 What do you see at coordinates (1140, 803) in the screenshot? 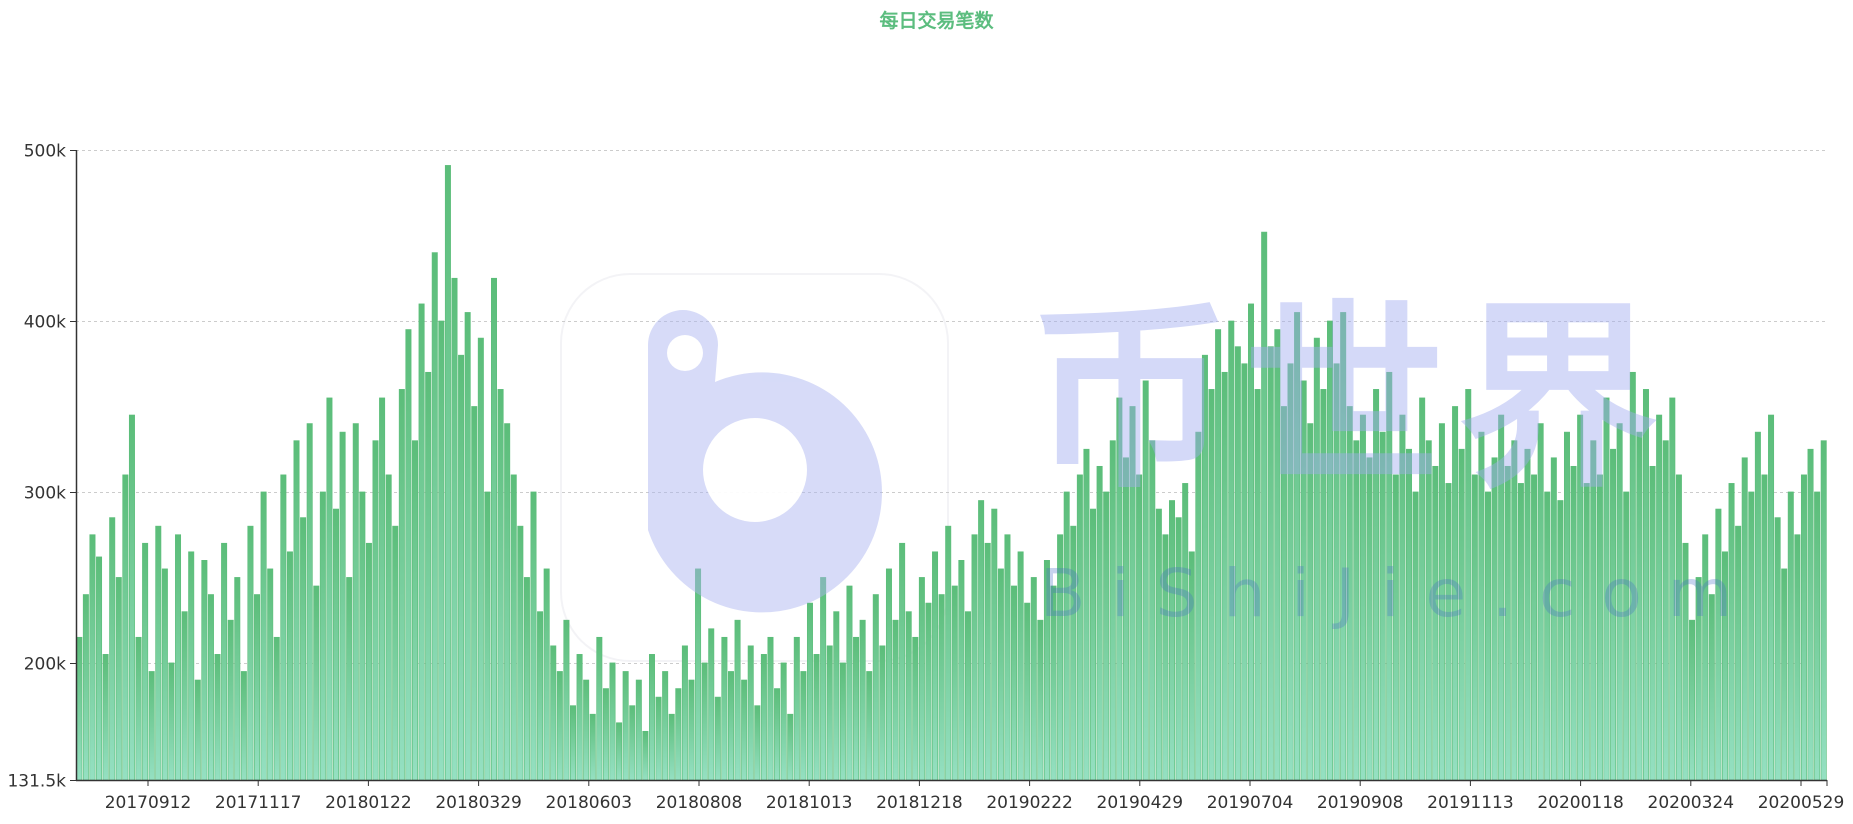
I see `x-tick-label: 20190429` at bounding box center [1140, 803].